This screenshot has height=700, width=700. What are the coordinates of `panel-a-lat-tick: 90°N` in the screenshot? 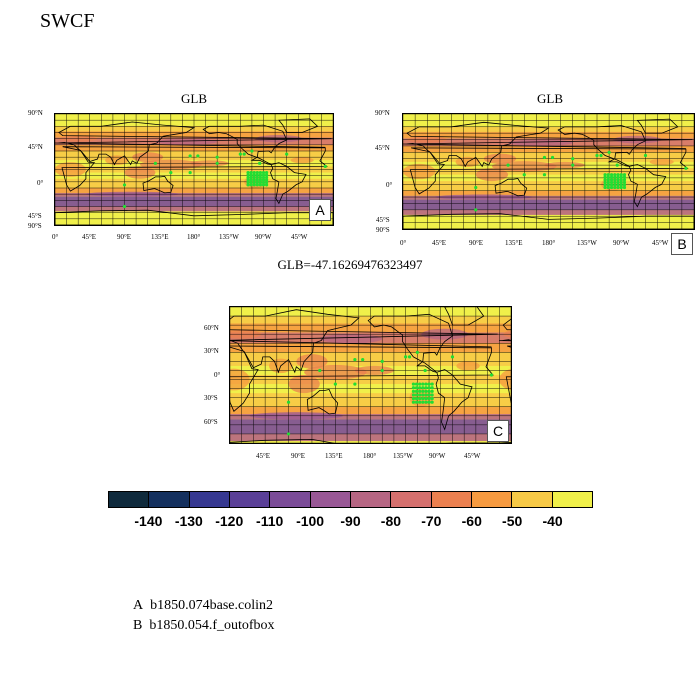 It's located at (35, 113).